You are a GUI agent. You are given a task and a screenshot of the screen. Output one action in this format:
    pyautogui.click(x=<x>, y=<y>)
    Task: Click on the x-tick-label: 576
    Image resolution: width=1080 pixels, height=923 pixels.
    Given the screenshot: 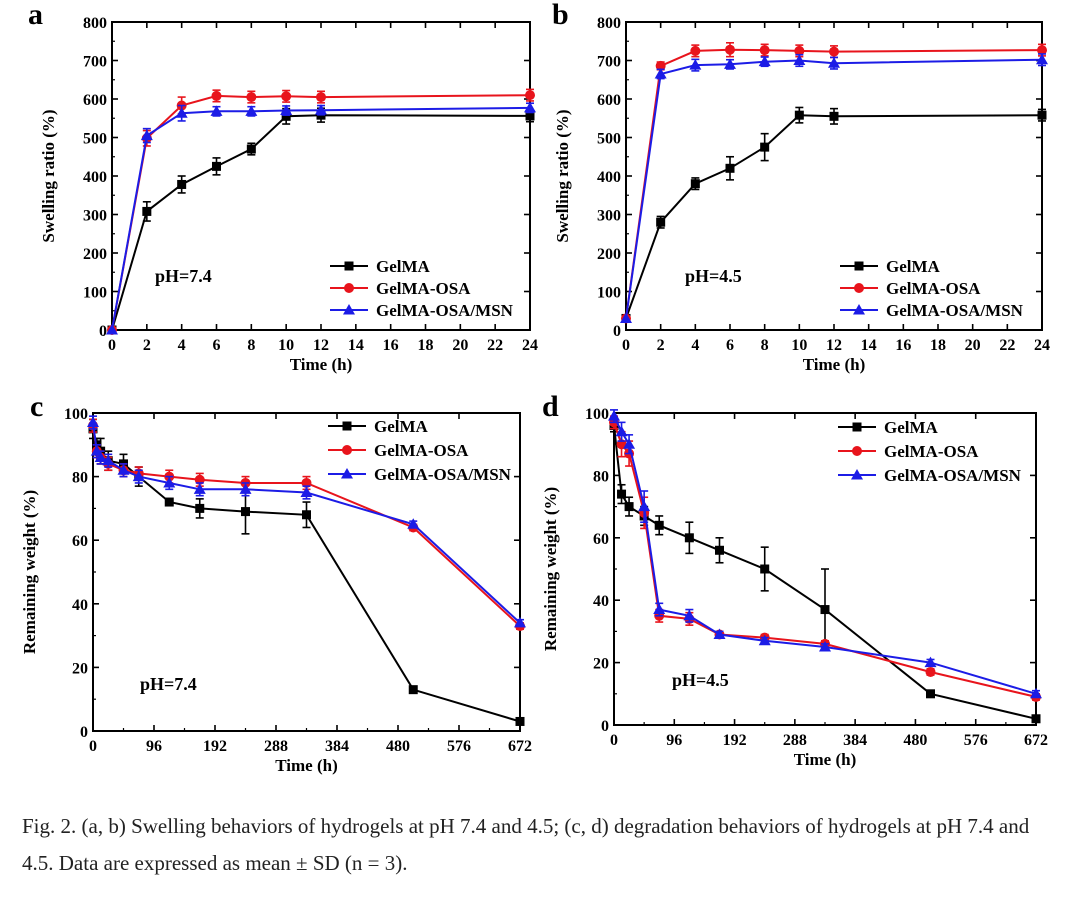 What is the action you would take?
    pyautogui.click(x=976, y=740)
    